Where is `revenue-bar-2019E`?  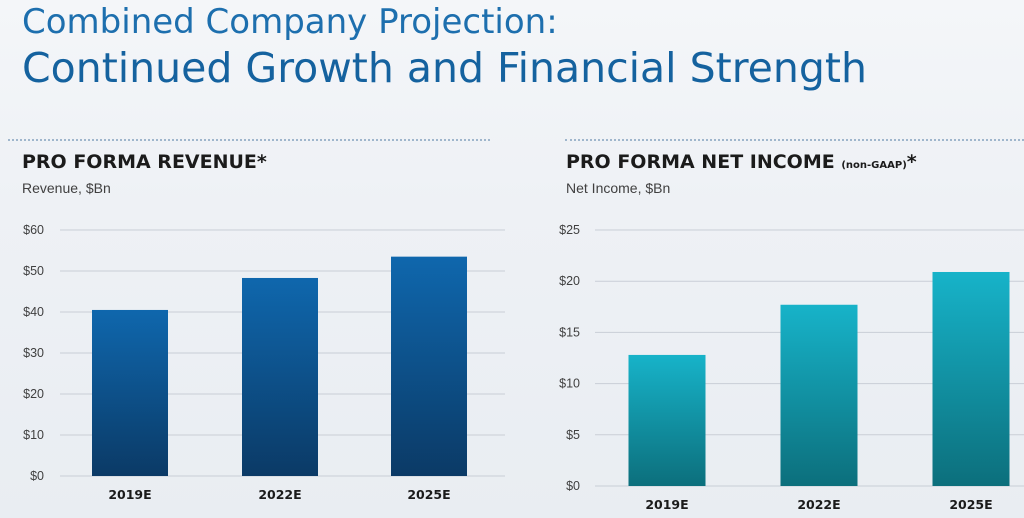 revenue-bar-2019E is located at coordinates (130, 392).